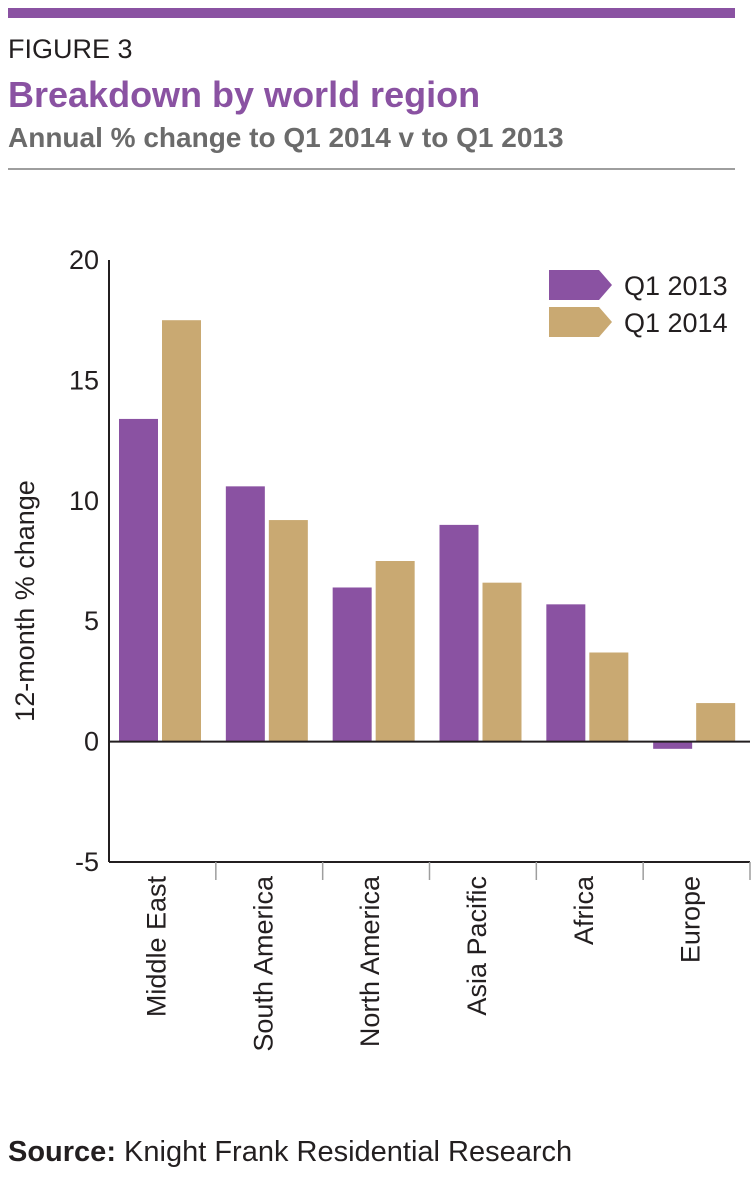 This screenshot has width=756, height=1187. Describe the element at coordinates (371, 169) in the screenshot. I see `header-divider` at that location.